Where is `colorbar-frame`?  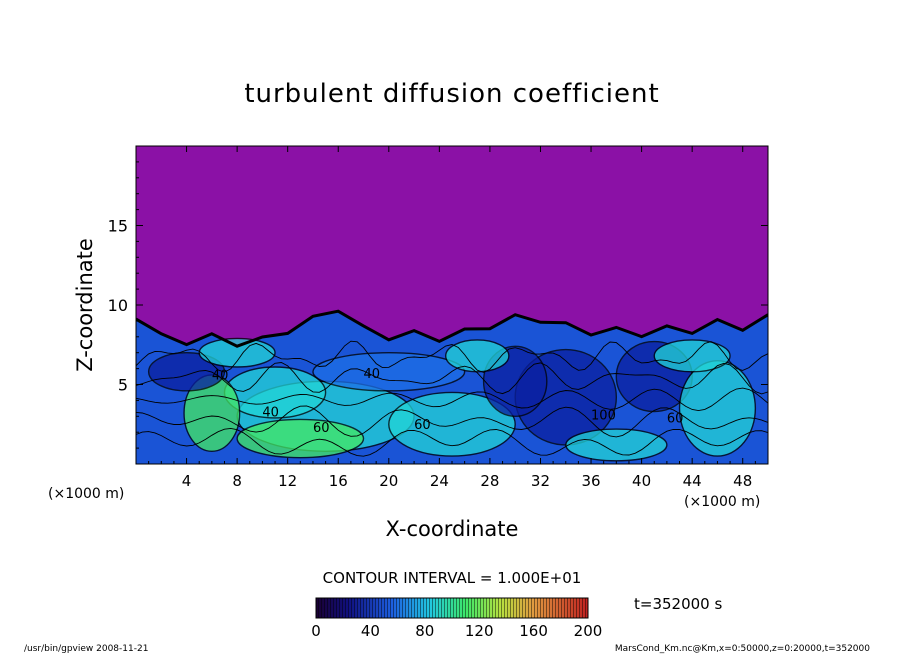 colorbar-frame is located at coordinates (452, 608).